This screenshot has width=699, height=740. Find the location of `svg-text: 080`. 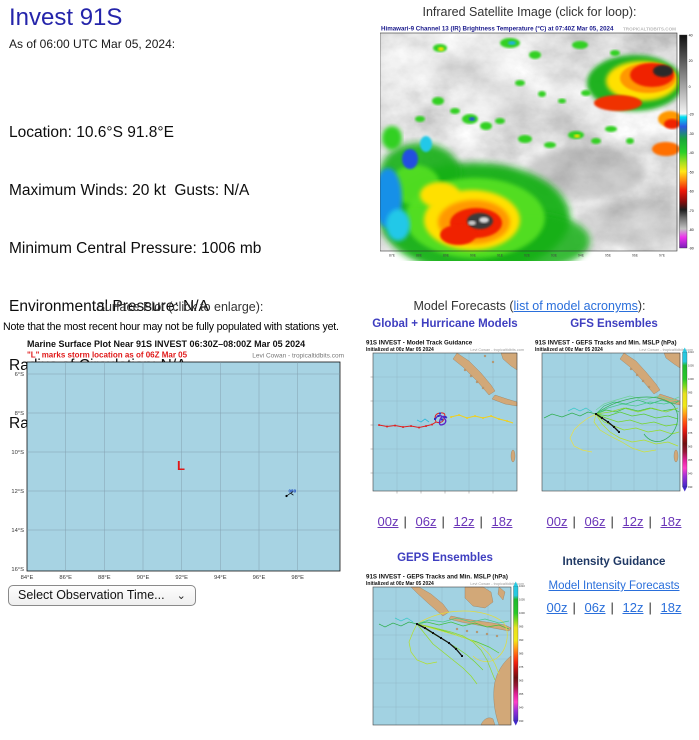

svg-text: 080 is located at coordinates (293, 491).